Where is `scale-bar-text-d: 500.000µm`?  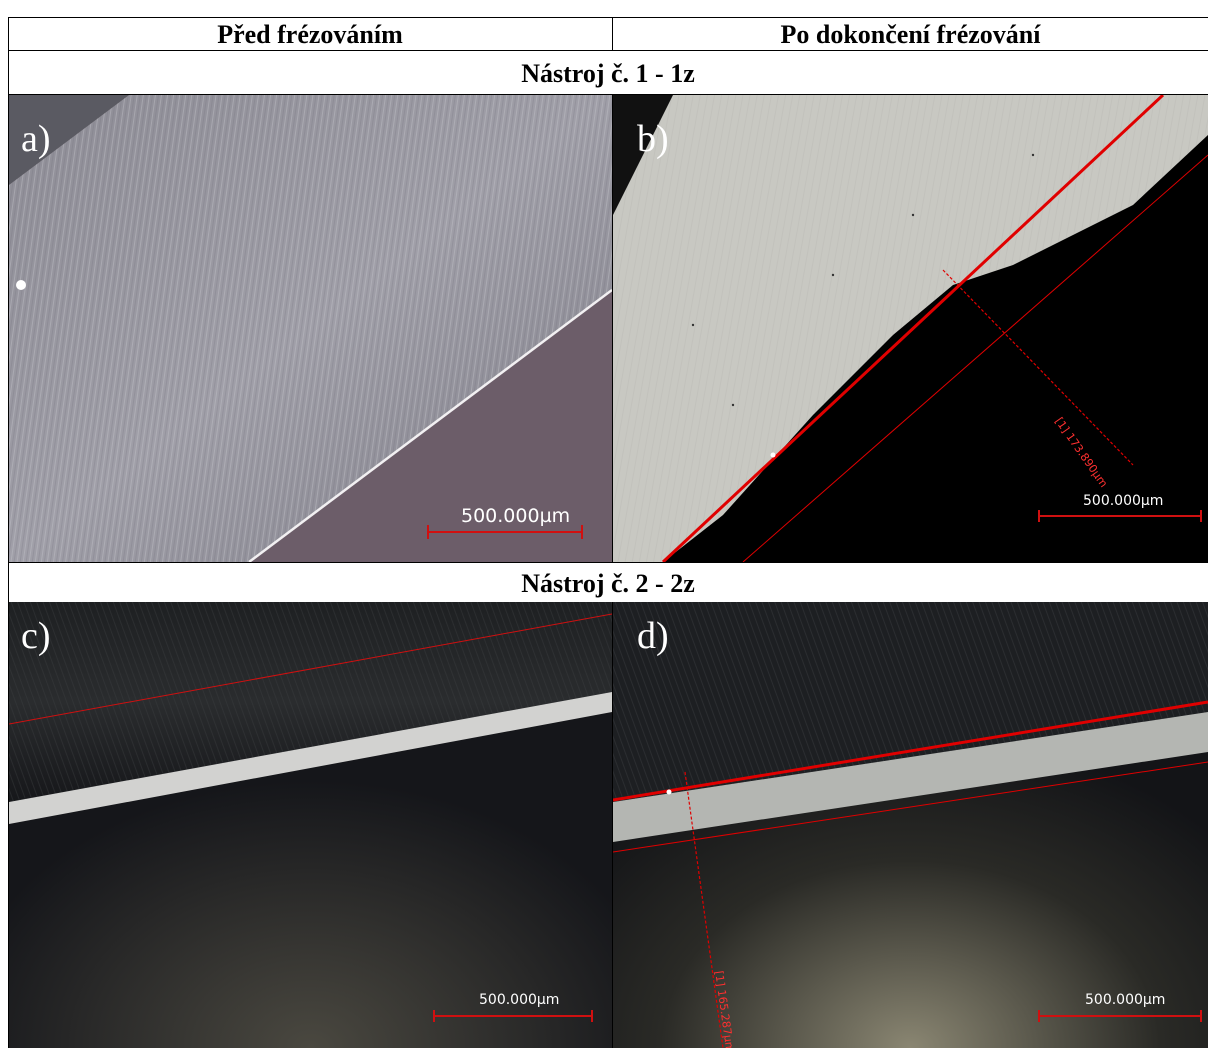
scale-bar-text-d: 500.000µm is located at coordinates (1125, 1000).